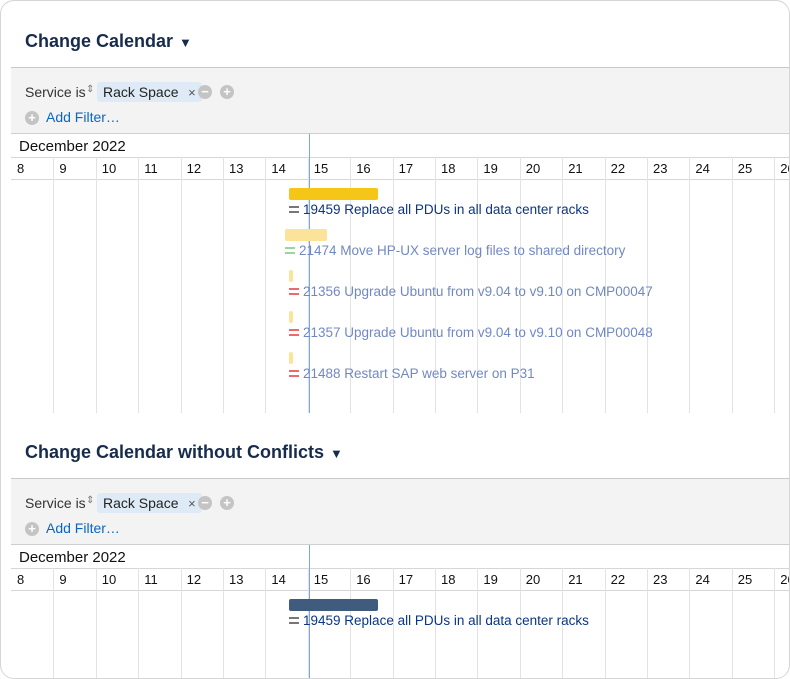  What do you see at coordinates (151, 579) in the screenshot?
I see `day-label: 11` at bounding box center [151, 579].